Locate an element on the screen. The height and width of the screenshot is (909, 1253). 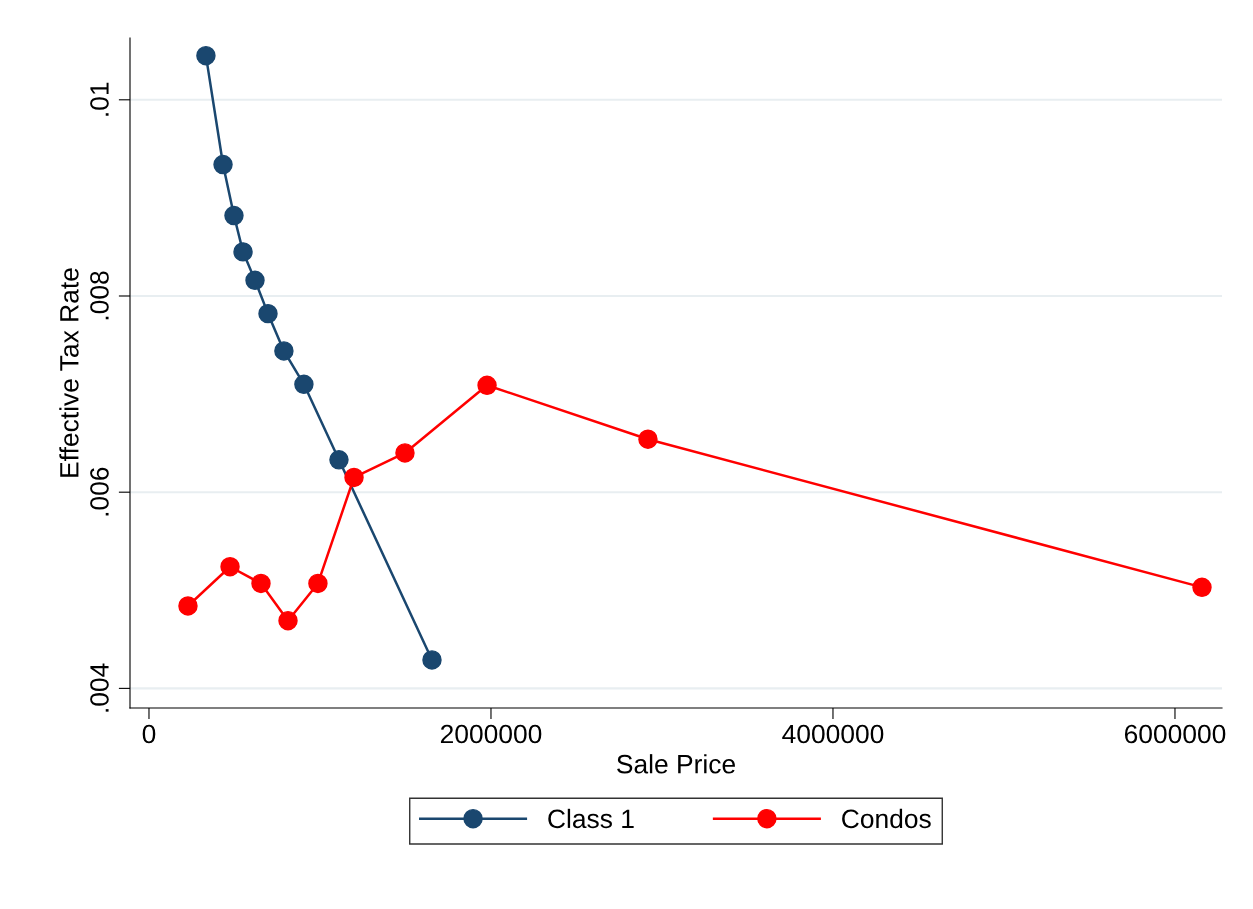
y-tick-label: .004 is located at coordinates (99, 687).